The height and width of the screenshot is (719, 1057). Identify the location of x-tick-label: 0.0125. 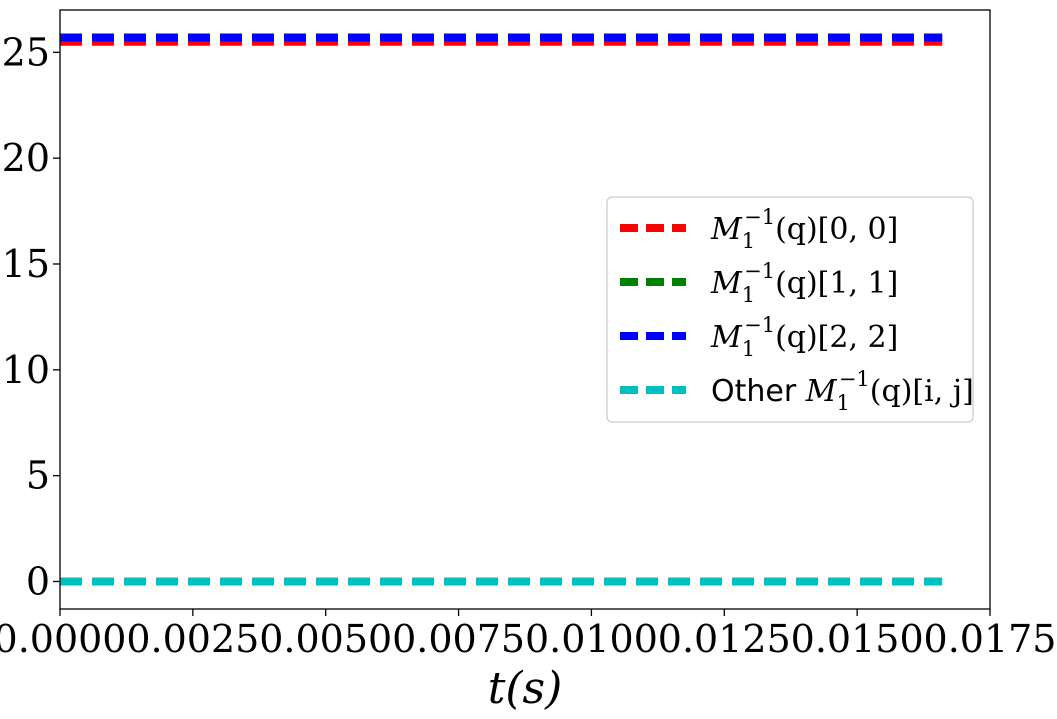
(724, 639).